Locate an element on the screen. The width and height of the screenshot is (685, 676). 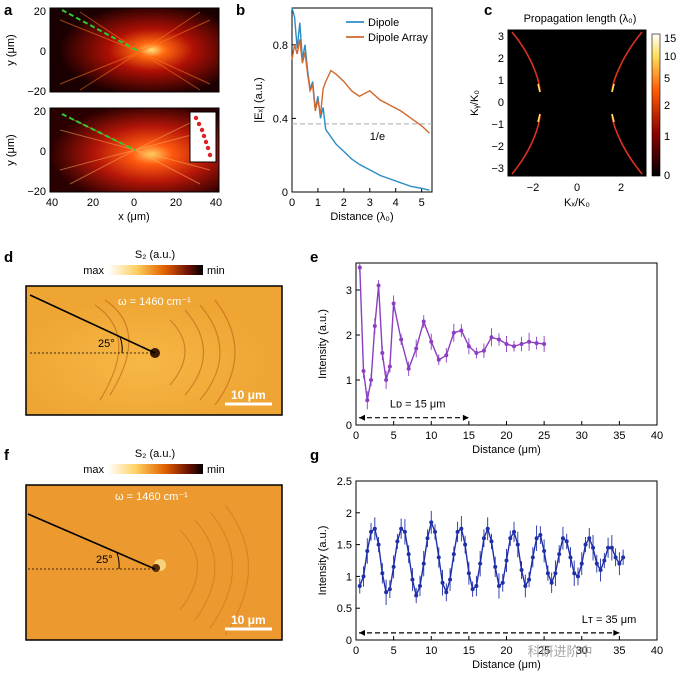
panel-a-bottom-ytick: 20 is located at coordinates (40, 112).